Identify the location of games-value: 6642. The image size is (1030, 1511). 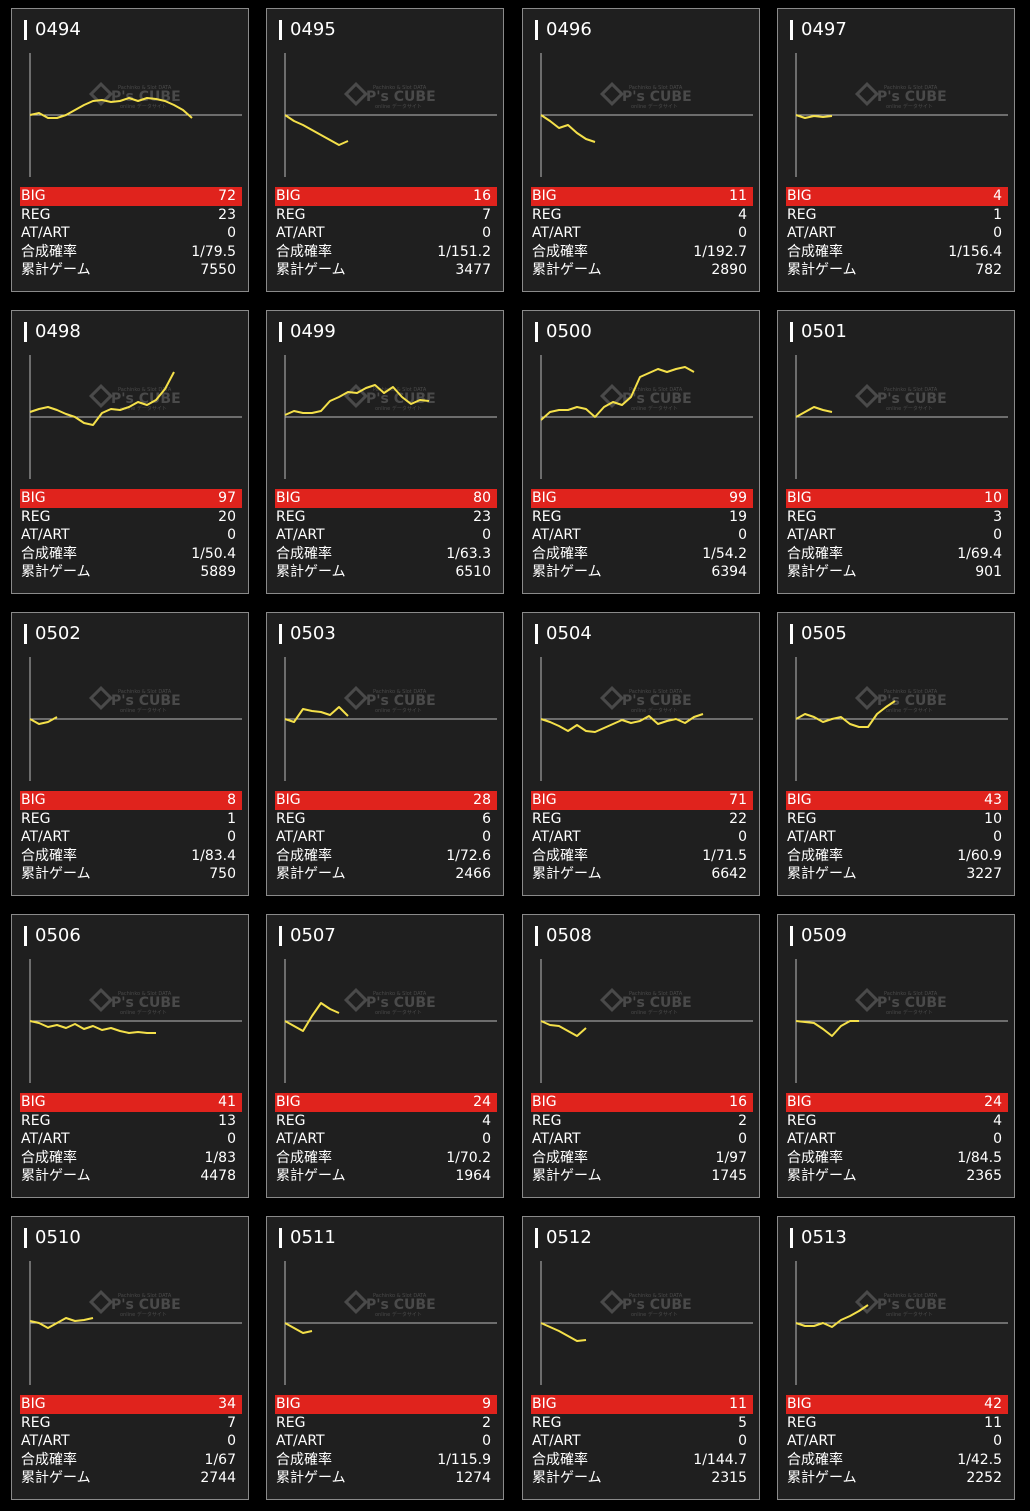
(729, 874).